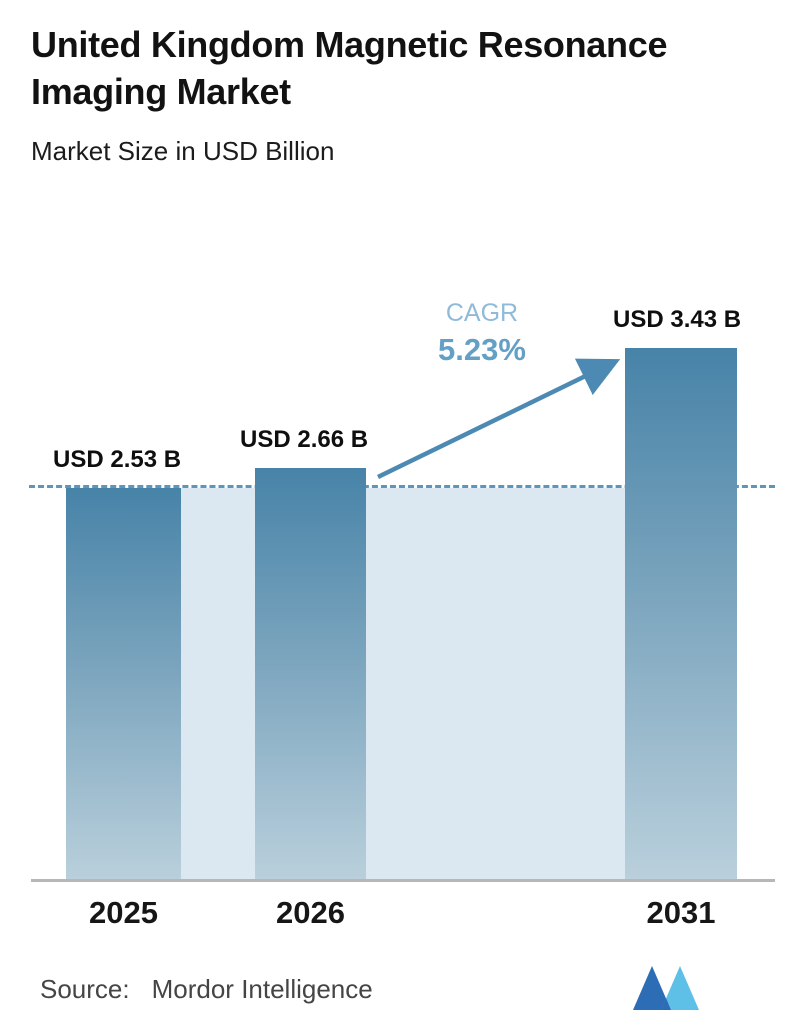 The height and width of the screenshot is (1034, 796). What do you see at coordinates (681, 912) in the screenshot?
I see `x-axis-label: 2031` at bounding box center [681, 912].